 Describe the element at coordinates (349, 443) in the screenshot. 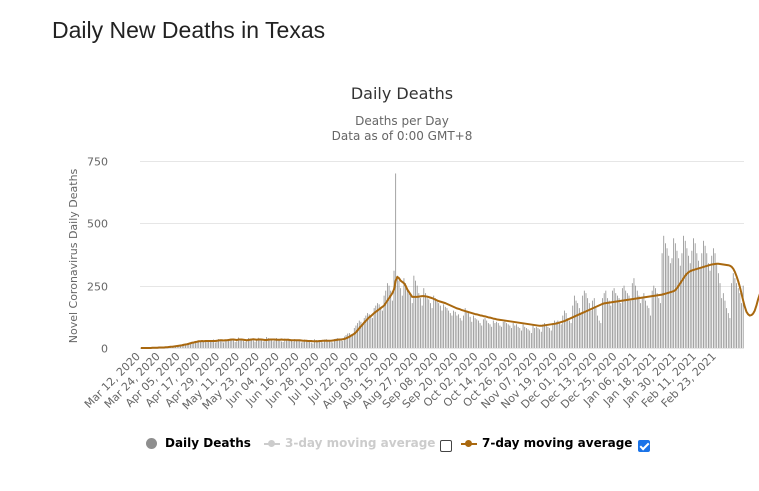

I see `legend-item-3-day-moving-average: 3-day moving average` at that location.